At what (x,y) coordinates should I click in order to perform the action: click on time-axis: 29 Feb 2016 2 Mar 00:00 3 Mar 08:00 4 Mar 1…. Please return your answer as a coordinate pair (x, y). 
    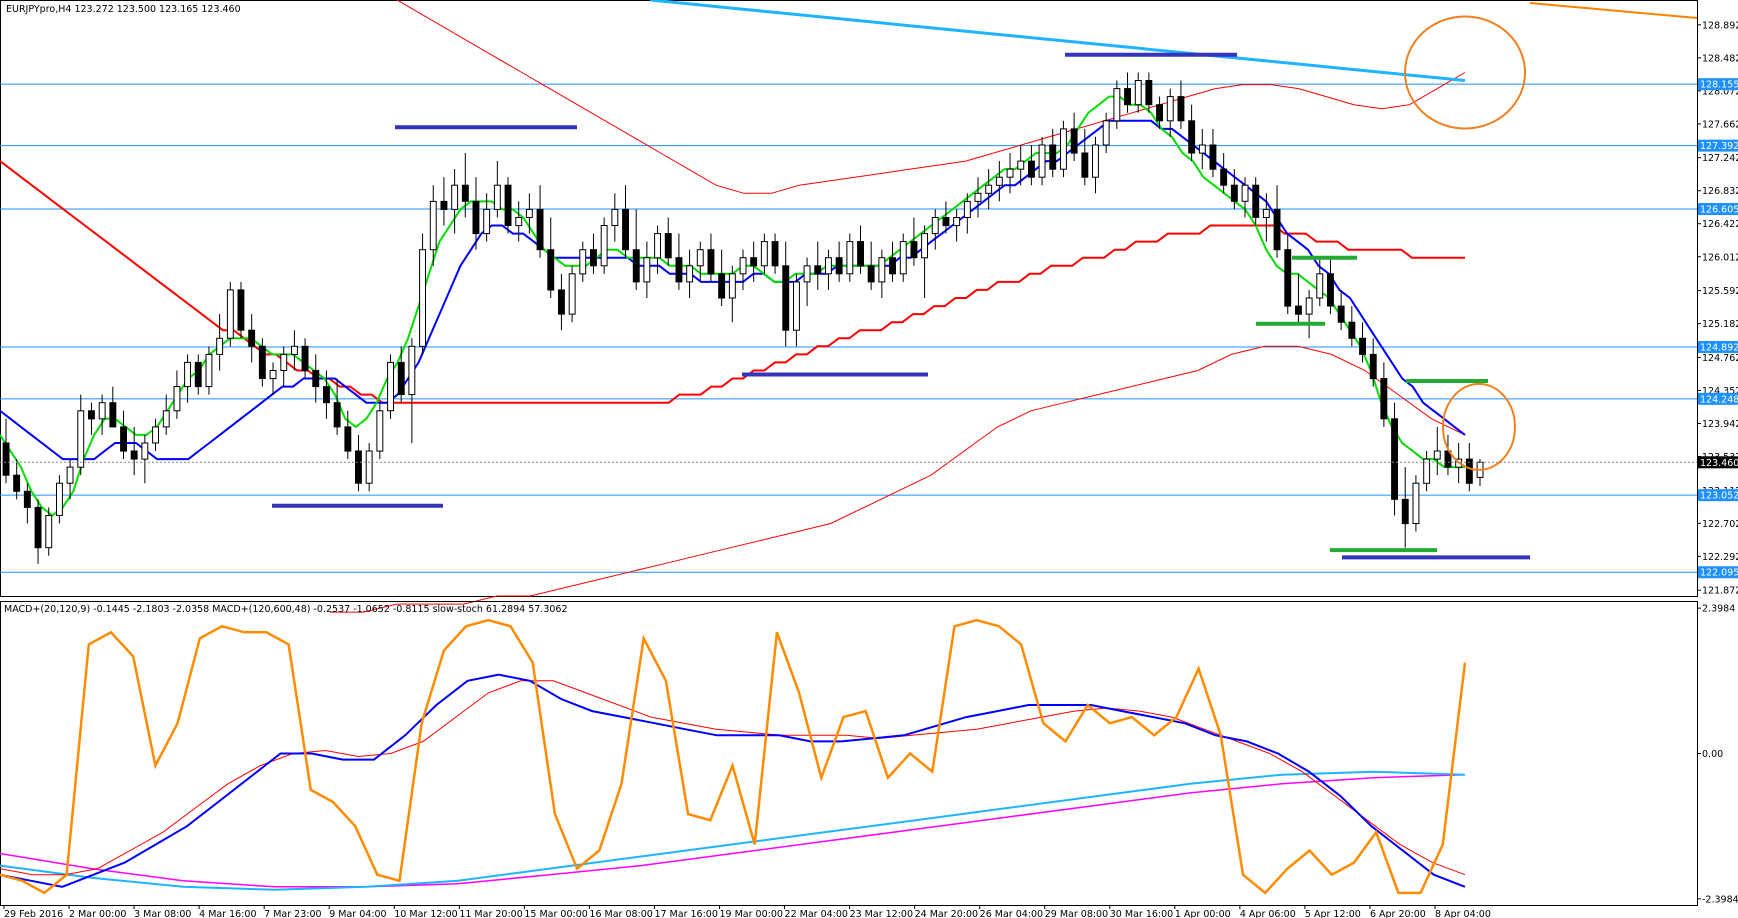
    Looking at the image, I should click on (747, 911).